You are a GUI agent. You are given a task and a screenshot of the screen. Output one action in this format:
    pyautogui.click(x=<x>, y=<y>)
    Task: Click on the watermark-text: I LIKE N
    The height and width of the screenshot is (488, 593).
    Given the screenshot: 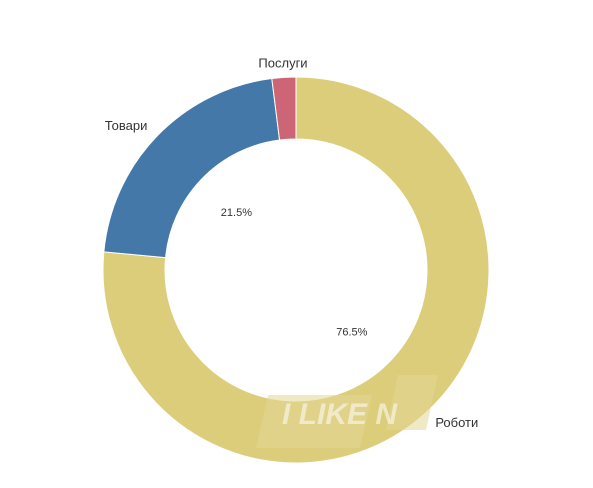 What is the action you would take?
    pyautogui.click(x=340, y=414)
    